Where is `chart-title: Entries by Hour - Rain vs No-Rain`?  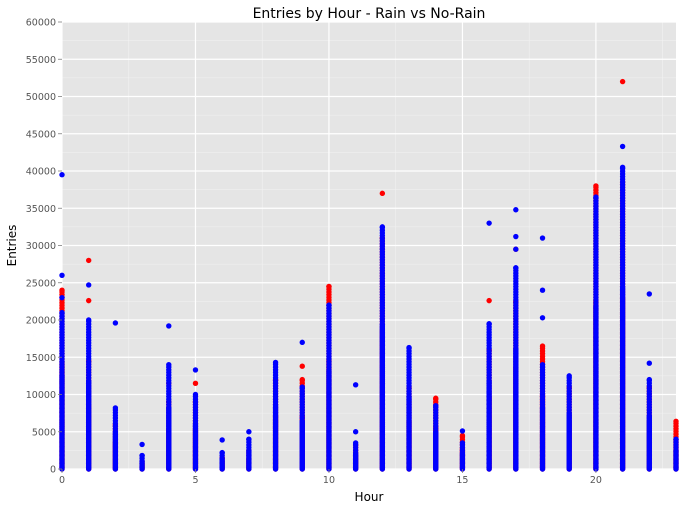
chart-title: Entries by Hour - Rain vs No-Rain is located at coordinates (369, 14).